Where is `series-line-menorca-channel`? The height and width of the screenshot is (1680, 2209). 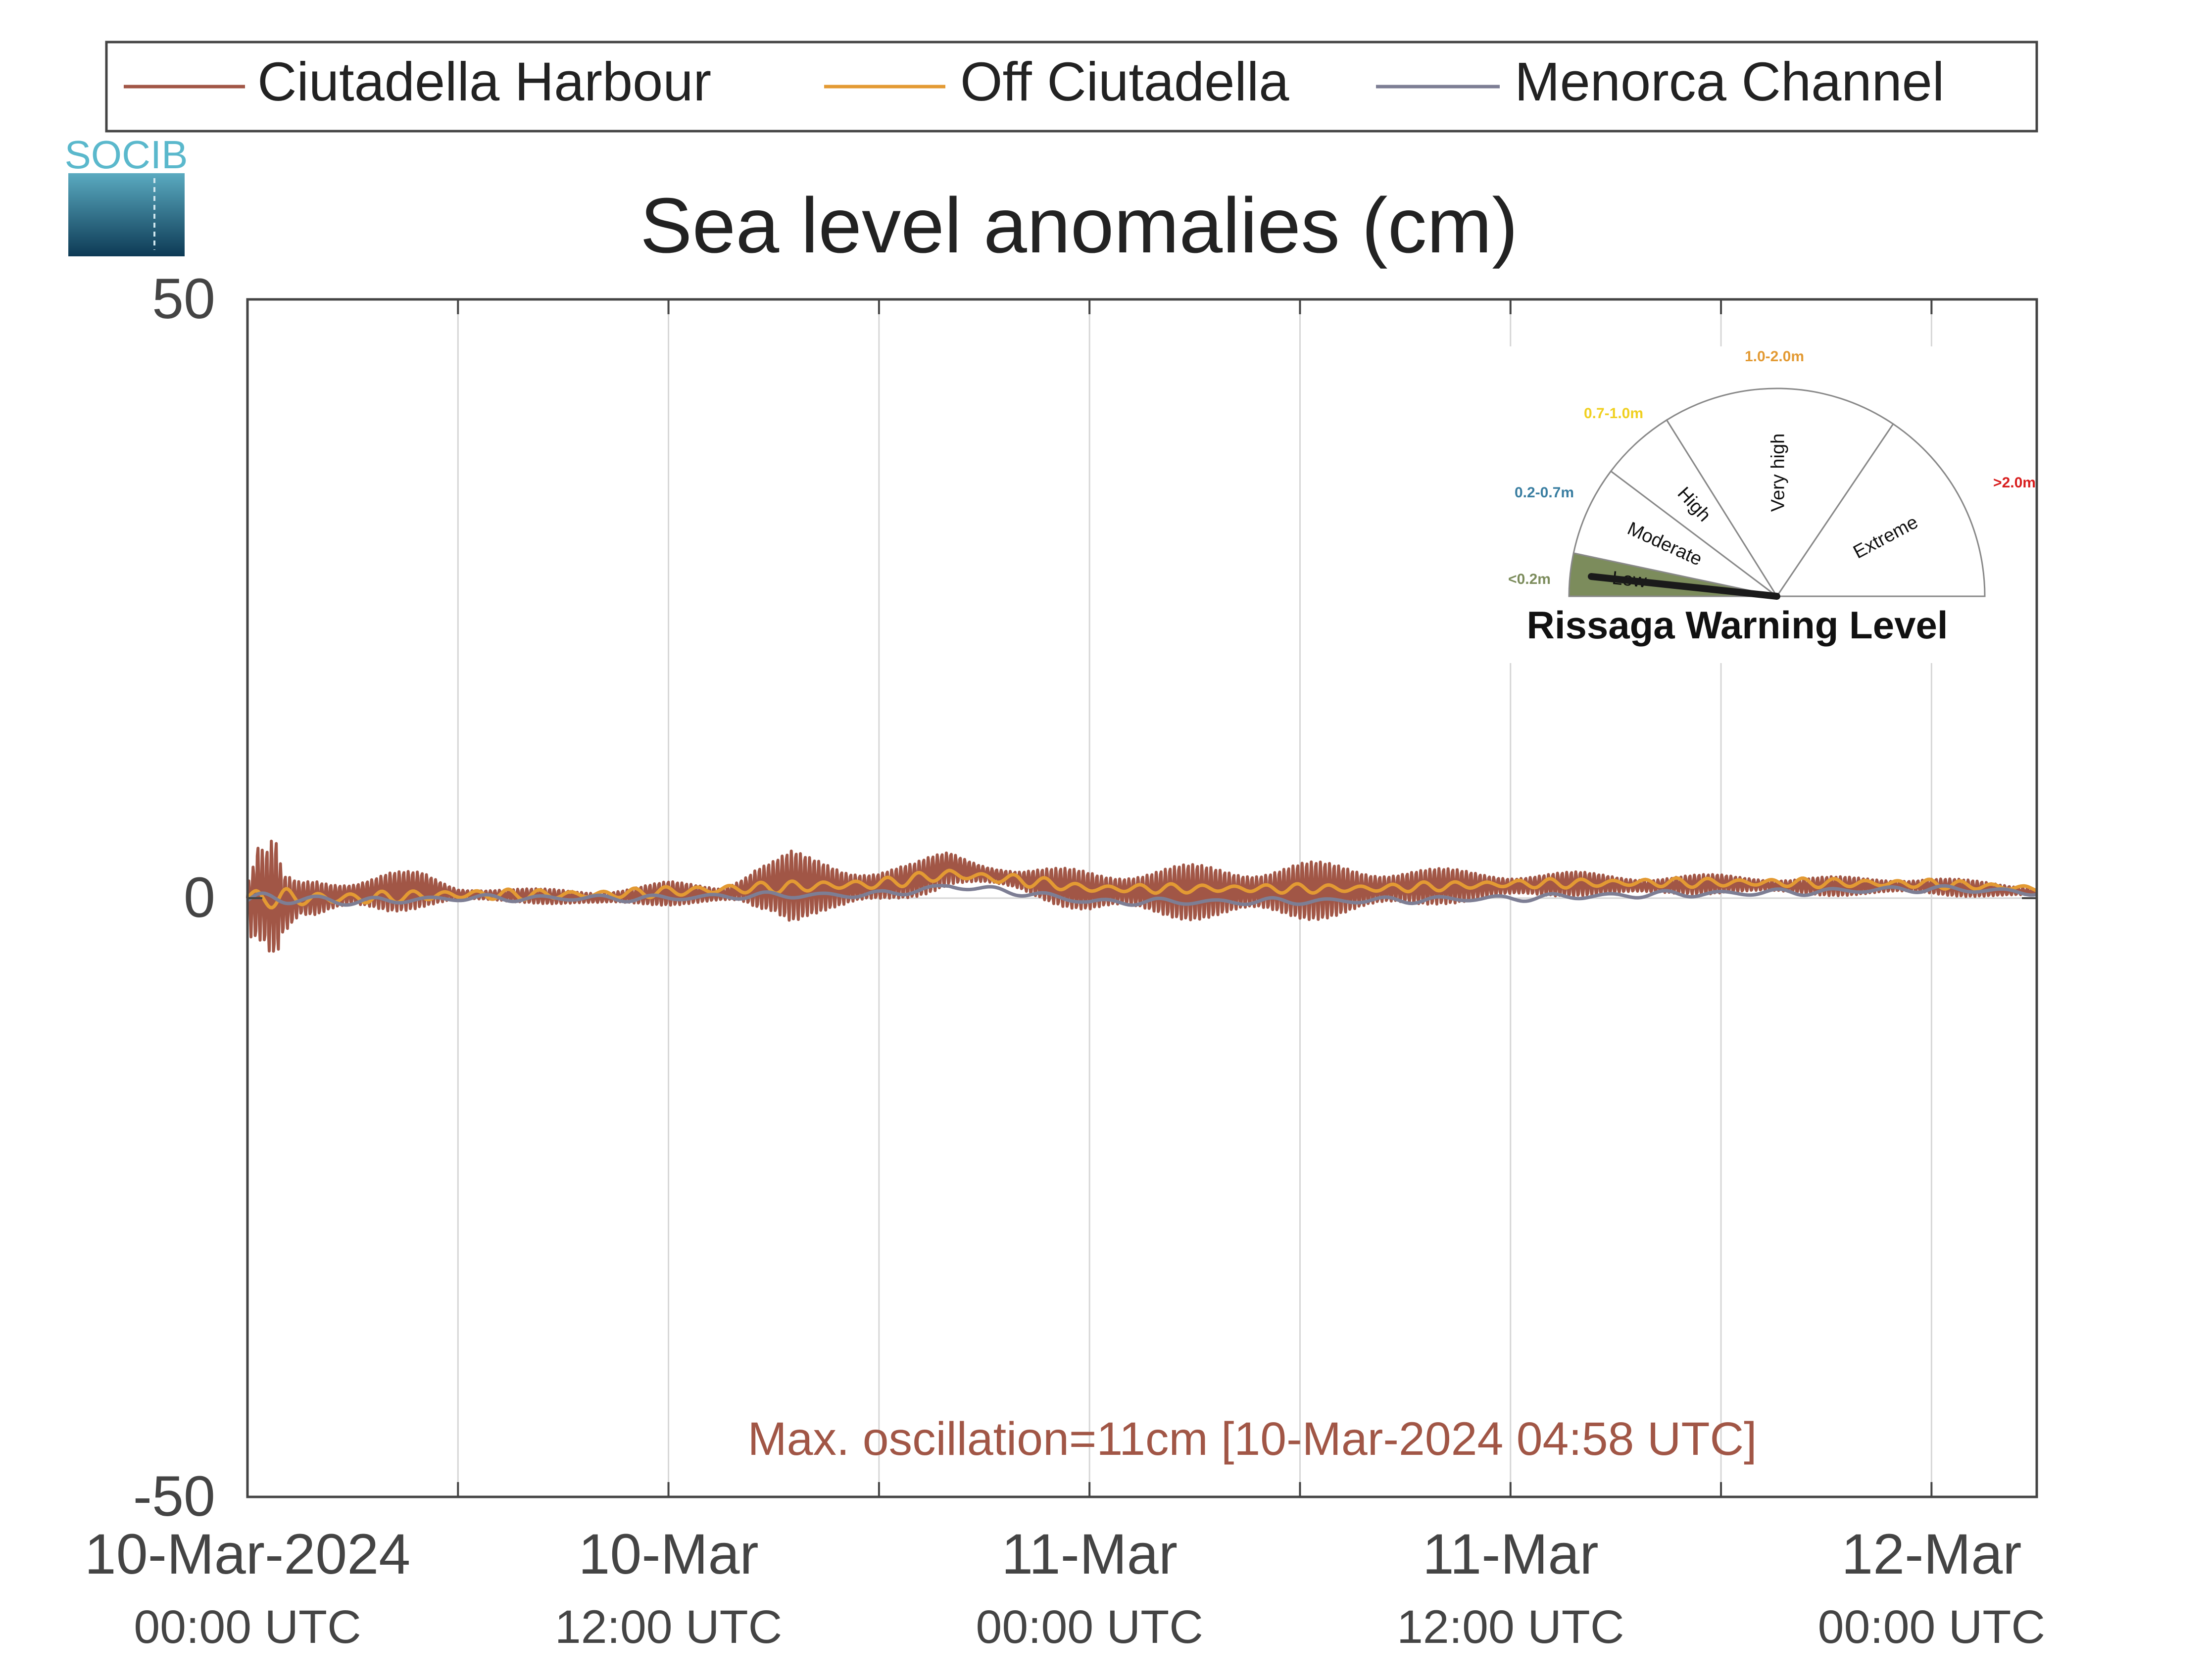
series-line-menorca-channel is located at coordinates (1141, 896).